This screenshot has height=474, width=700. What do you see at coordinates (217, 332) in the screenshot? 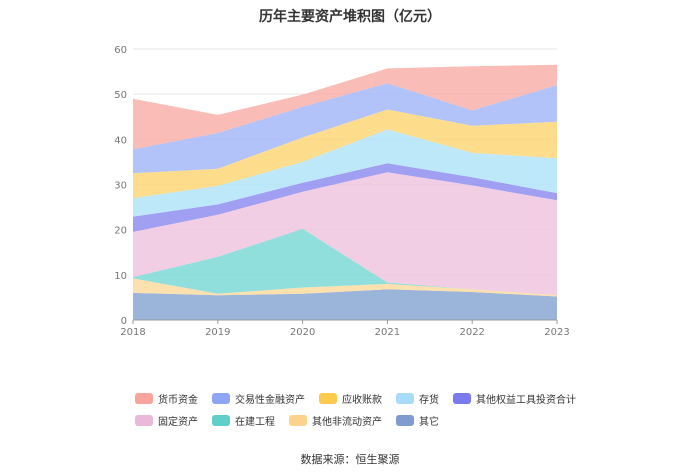
I see `x-tick-label: 2019` at bounding box center [217, 332].